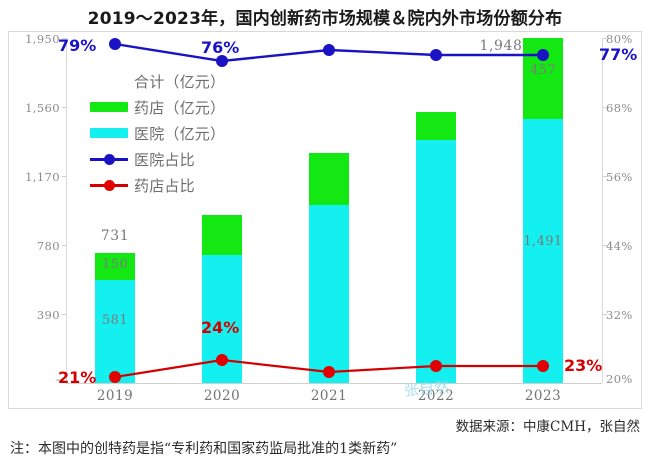 This screenshot has width=650, height=464. What do you see at coordinates (436, 396) in the screenshot?
I see `x-axis-tick-2022: 2022` at bounding box center [436, 396].